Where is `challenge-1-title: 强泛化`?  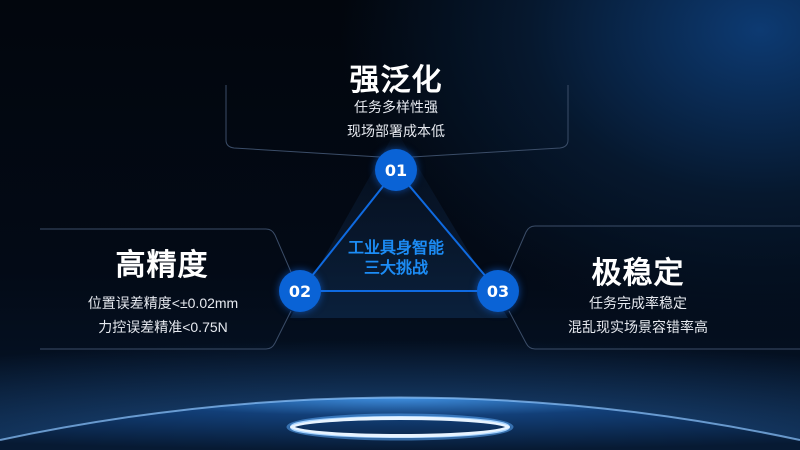 challenge-1-title: 强泛化 is located at coordinates (396, 80).